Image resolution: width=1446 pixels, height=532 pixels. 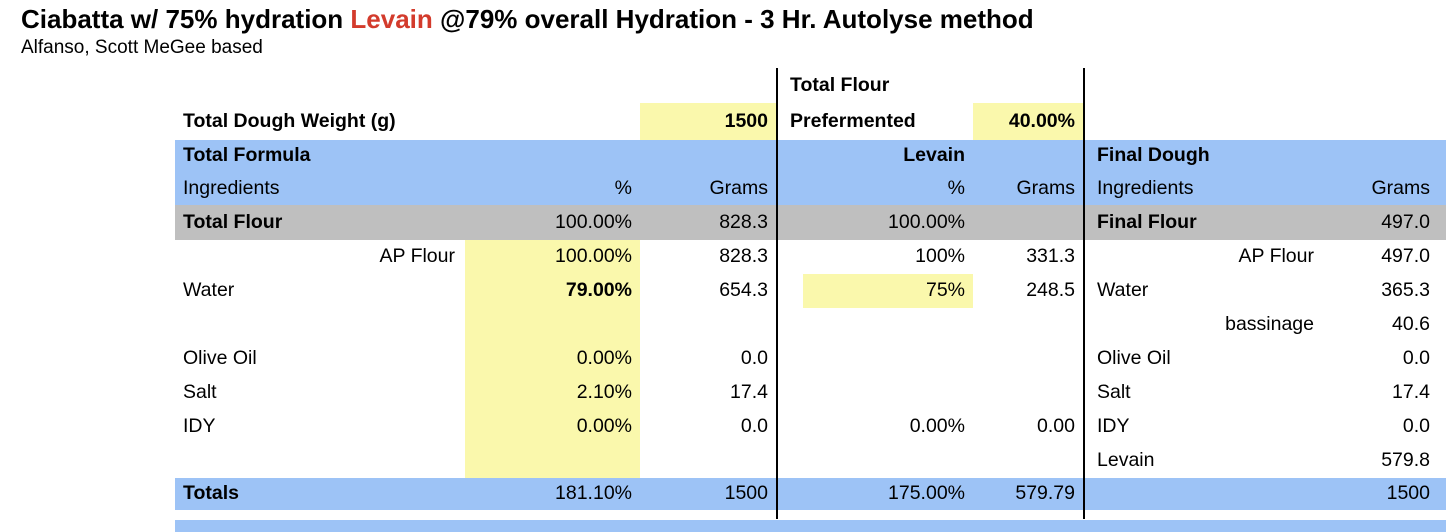 What do you see at coordinates (926, 493) in the screenshot?
I see `totals-levain-pct: 175.00%` at bounding box center [926, 493].